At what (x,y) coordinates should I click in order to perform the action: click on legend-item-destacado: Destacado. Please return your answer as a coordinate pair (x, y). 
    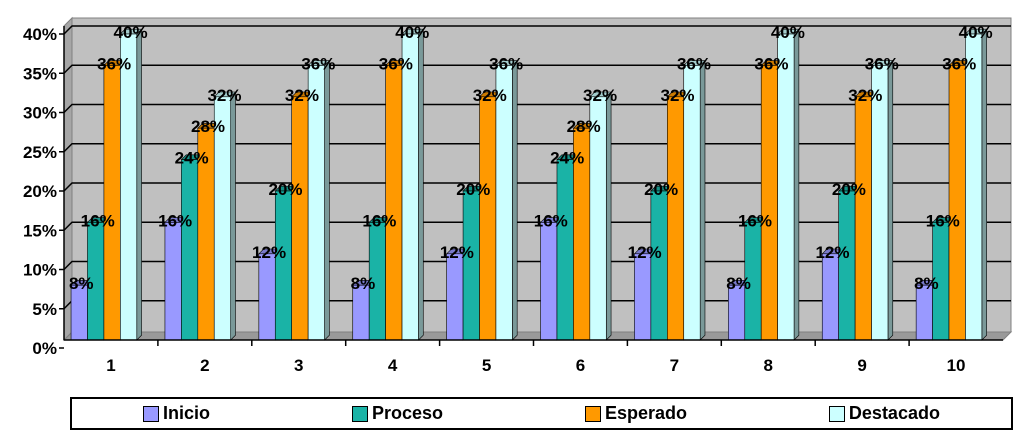
    Looking at the image, I should click on (884, 413).